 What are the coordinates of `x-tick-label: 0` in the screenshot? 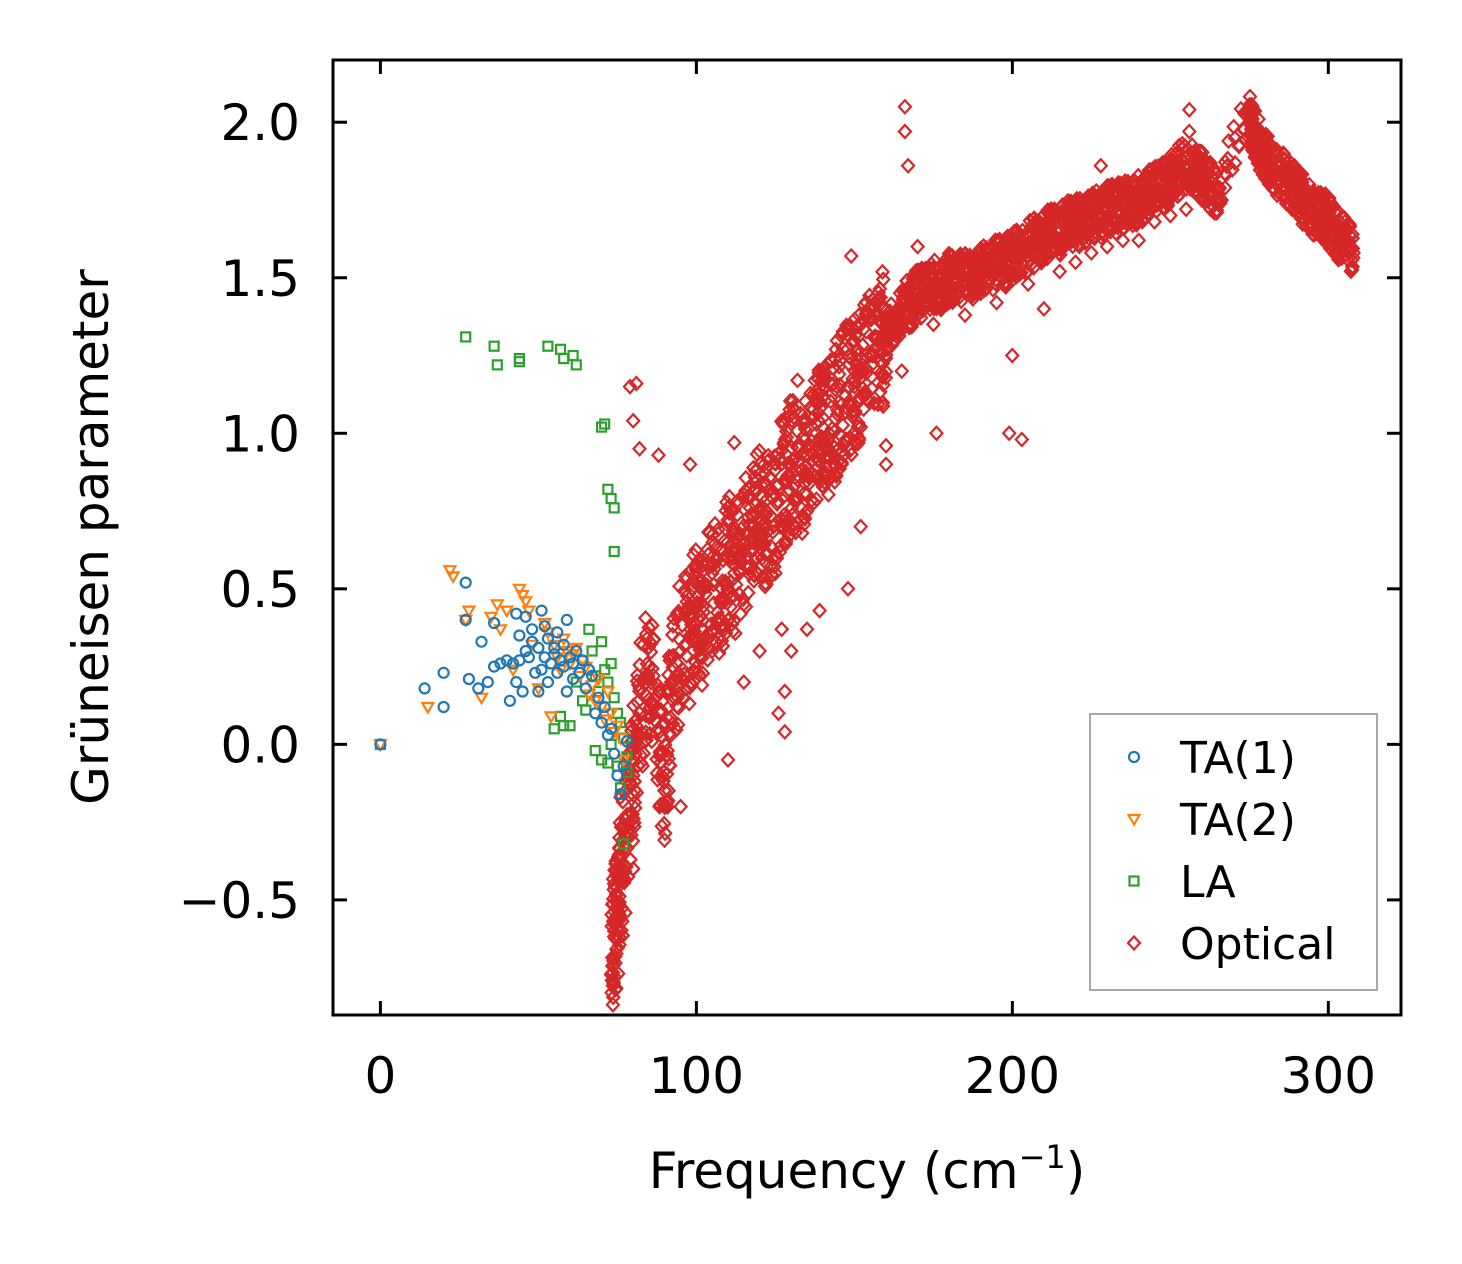 It's located at (380, 1076).